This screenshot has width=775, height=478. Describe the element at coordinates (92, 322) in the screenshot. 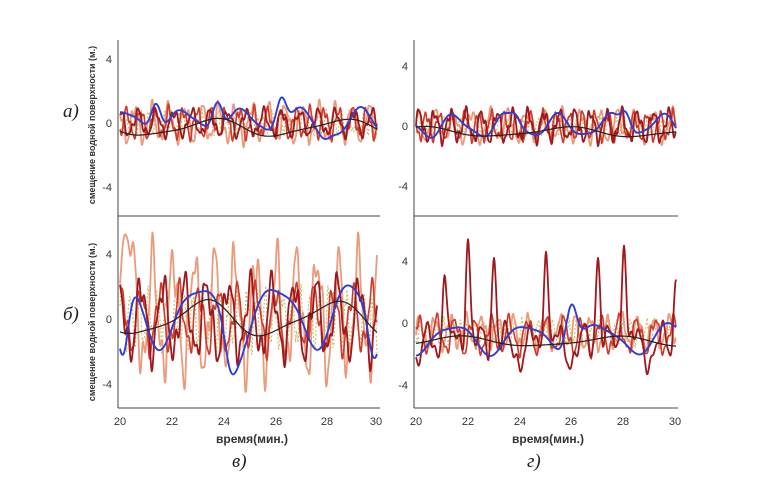

I see `y-axis-title-bottom: смещение водной поверхности (м.)` at that location.